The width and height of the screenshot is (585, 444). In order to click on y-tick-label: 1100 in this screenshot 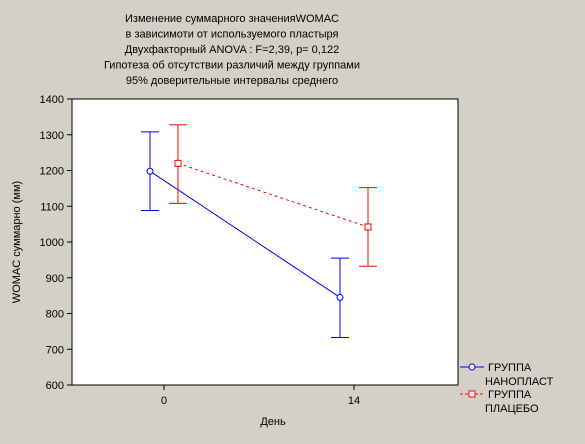, I will do `click(52, 207)`.